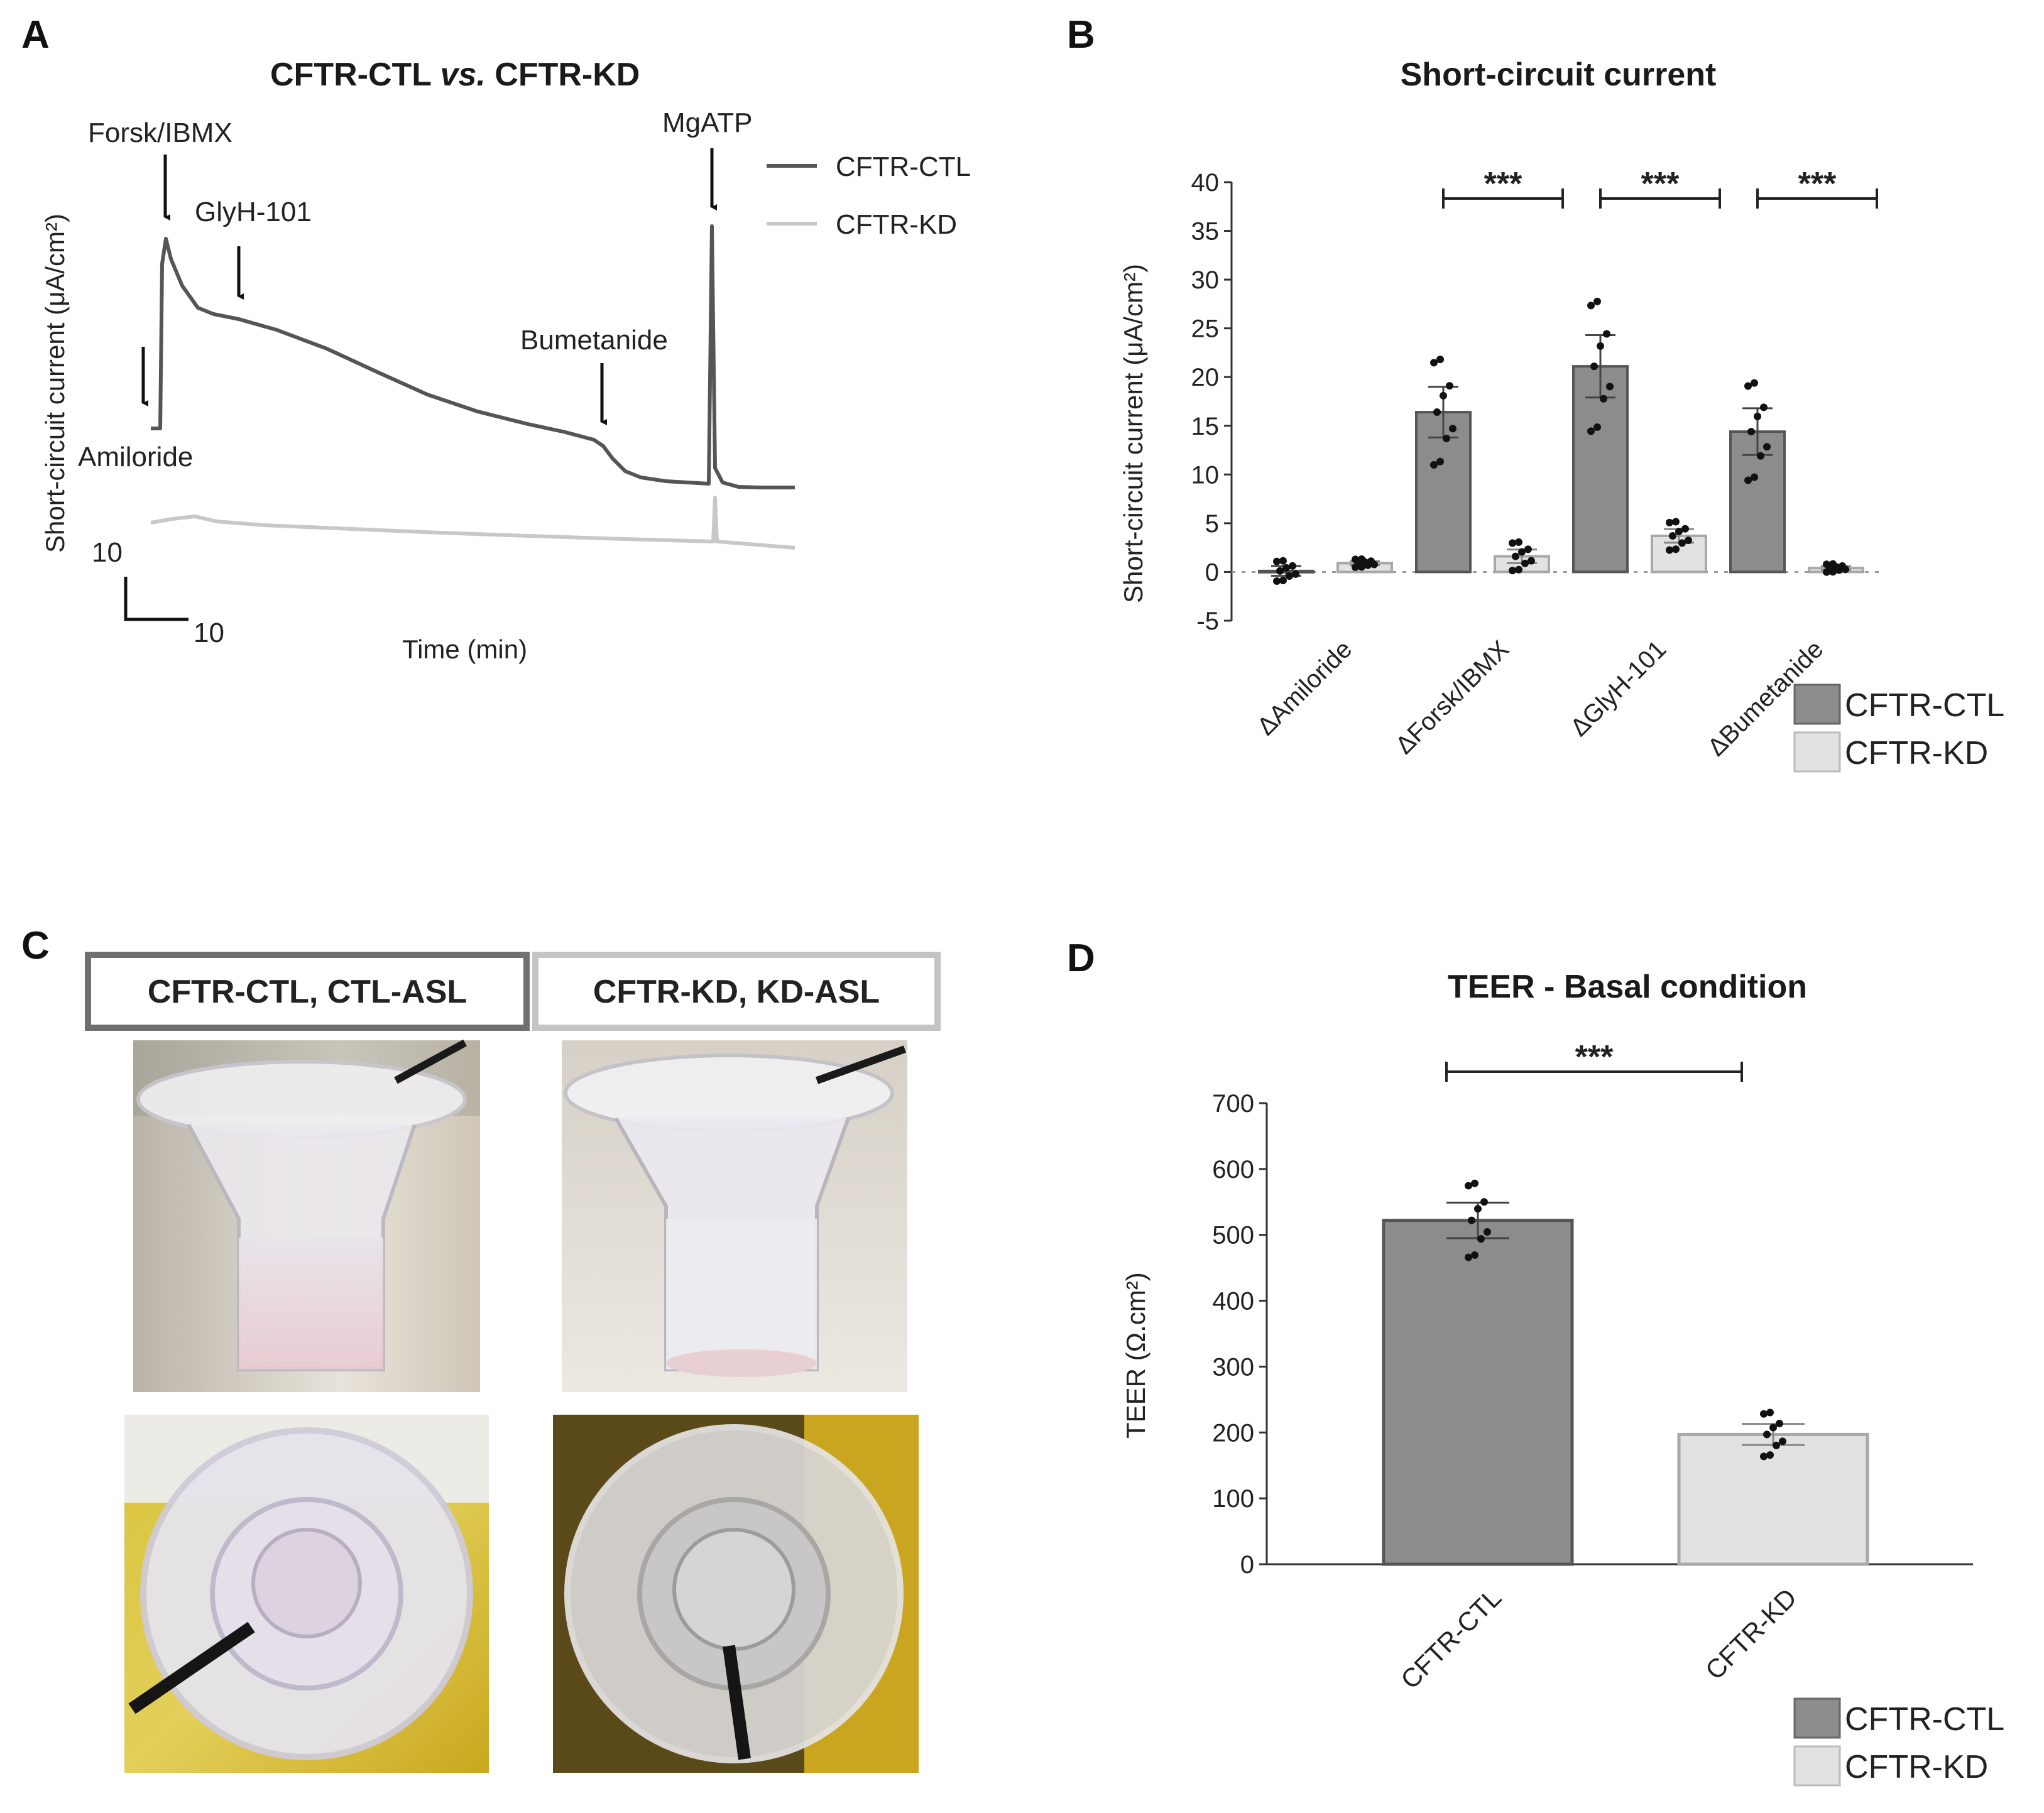 The height and width of the screenshot is (1813, 2044). What do you see at coordinates (1773, 1499) in the screenshot?
I see `bar-cftr-kd` at bounding box center [1773, 1499].